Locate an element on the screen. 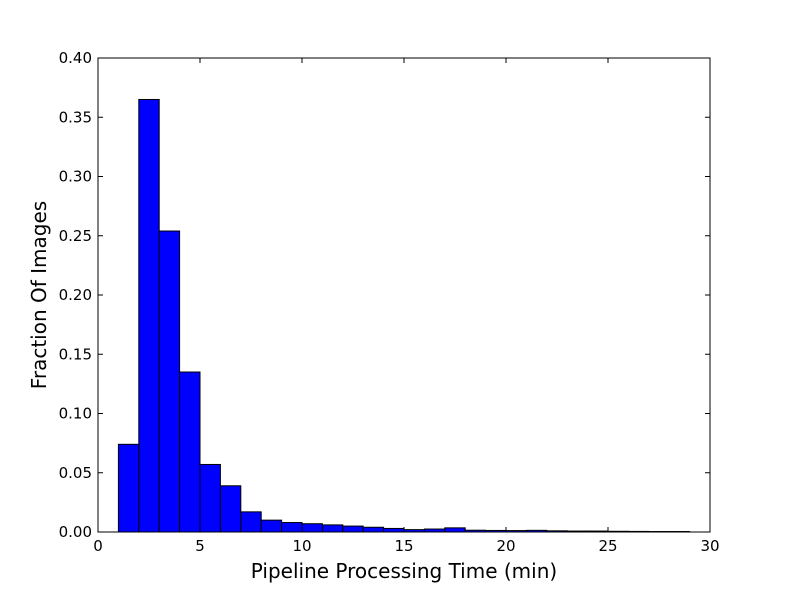  x-tick-label: 10 is located at coordinates (301, 546).